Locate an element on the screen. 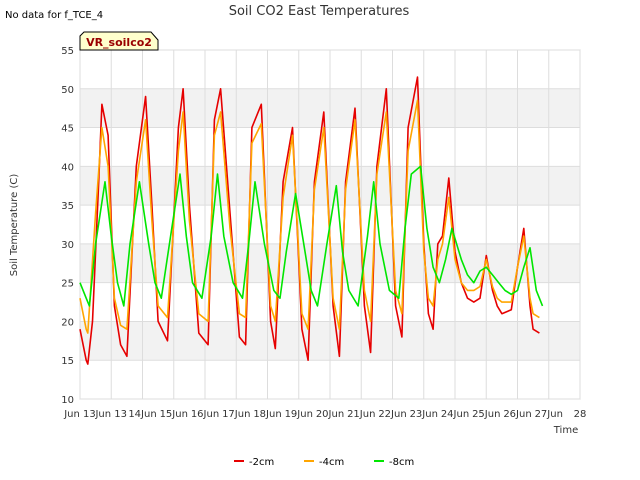 This screenshot has width=640, height=480. y-tick-label: 30 is located at coordinates (67, 245).